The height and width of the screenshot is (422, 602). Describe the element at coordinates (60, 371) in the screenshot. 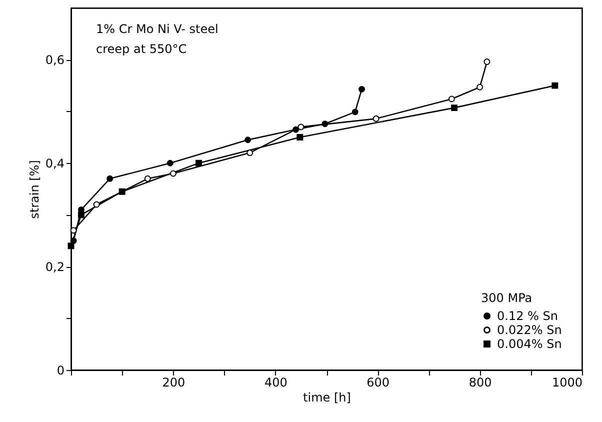

I see `y-tick-label: 0` at that location.